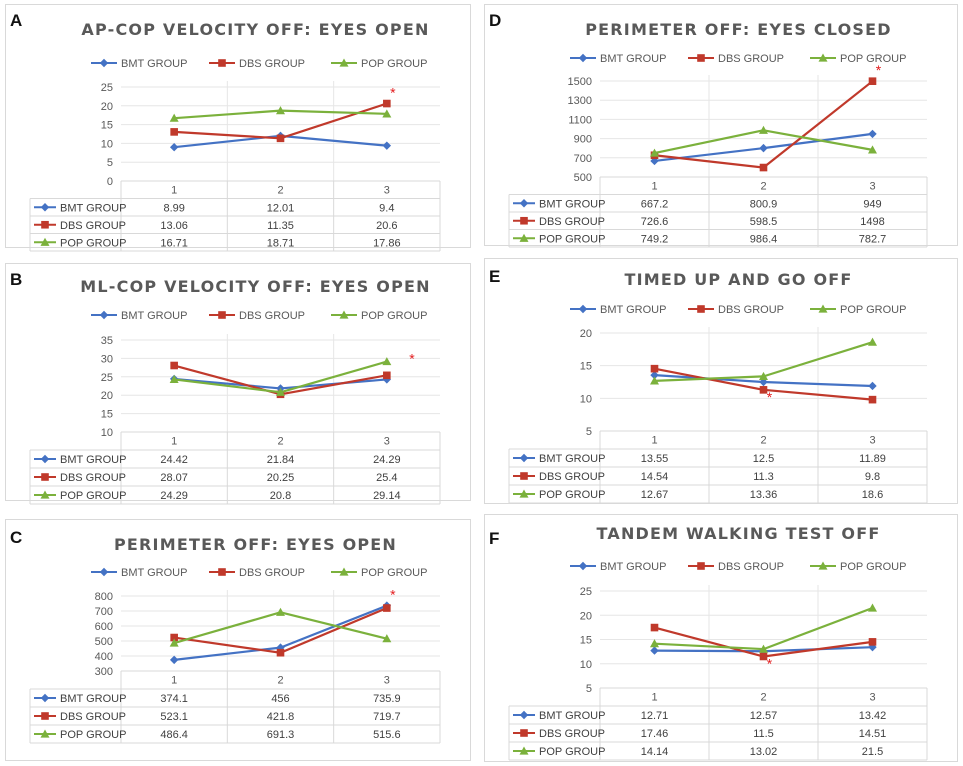 The height and width of the screenshot is (766, 963). Describe the element at coordinates (583, 178) in the screenshot. I see `y-tick-d-0: 500` at that location.